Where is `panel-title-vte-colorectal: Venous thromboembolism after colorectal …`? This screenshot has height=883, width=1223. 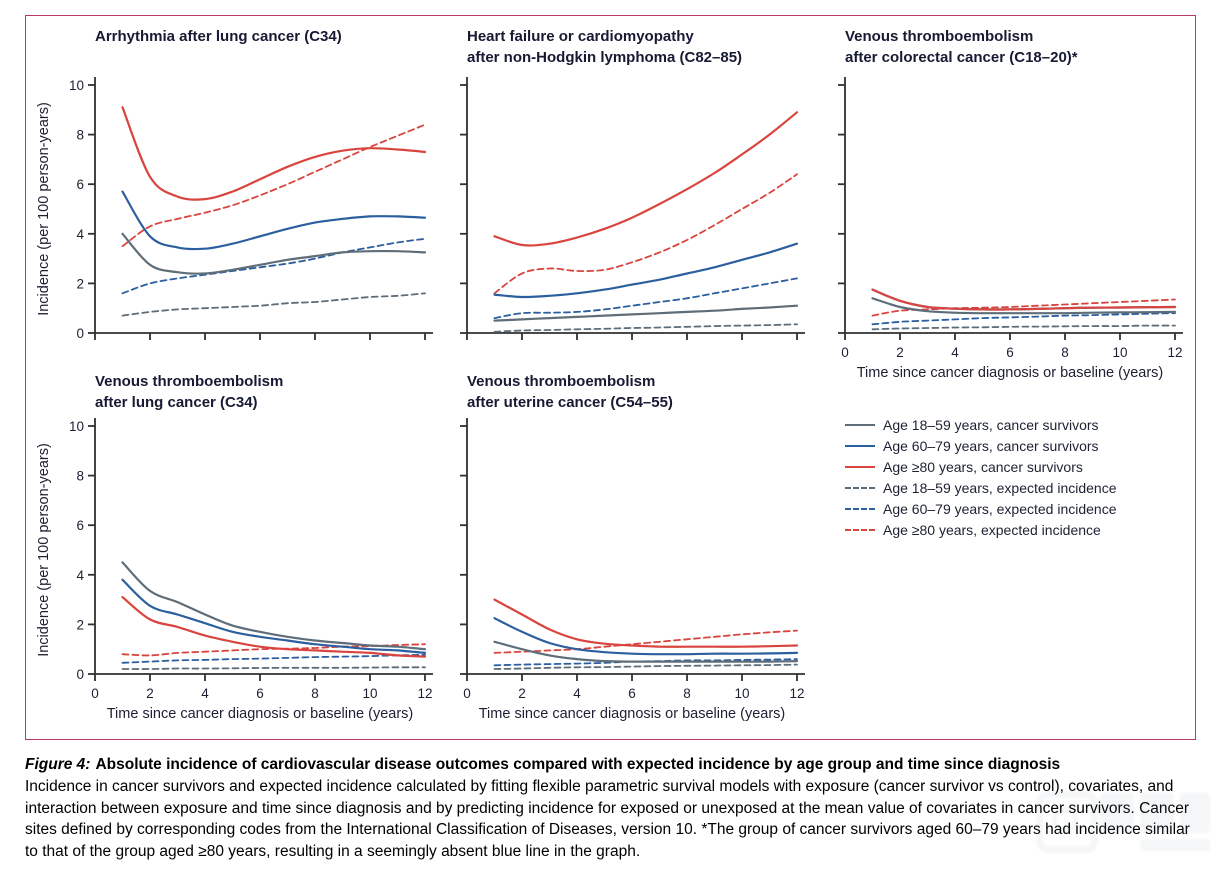
panel-title-vte-colorectal: Venous thromboembolism after colorectal … is located at coordinates (961, 47).